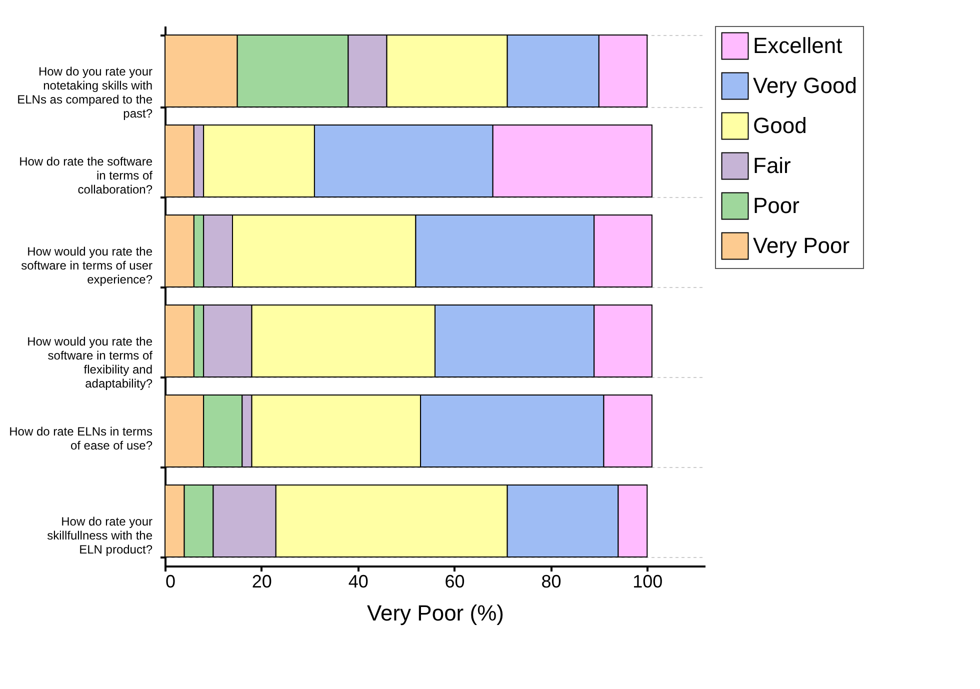 This screenshot has width=980, height=689. Describe the element at coordinates (262, 582) in the screenshot. I see `x-tick-label: 20` at that location.